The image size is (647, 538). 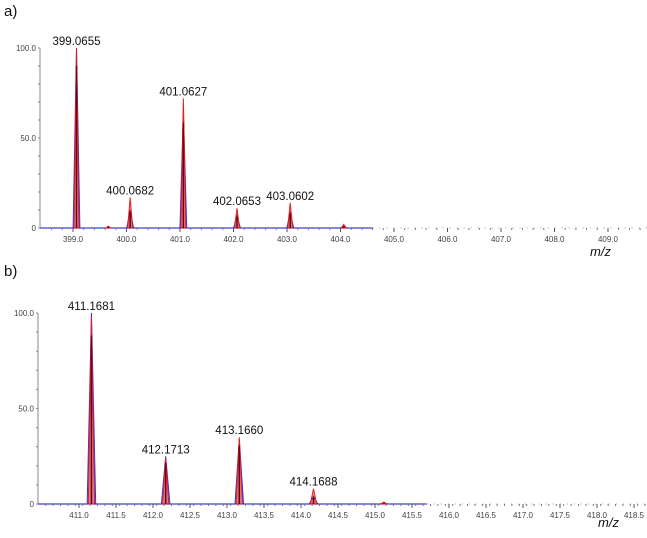 I want to click on x-tick-label: 409.0, so click(x=608, y=239).